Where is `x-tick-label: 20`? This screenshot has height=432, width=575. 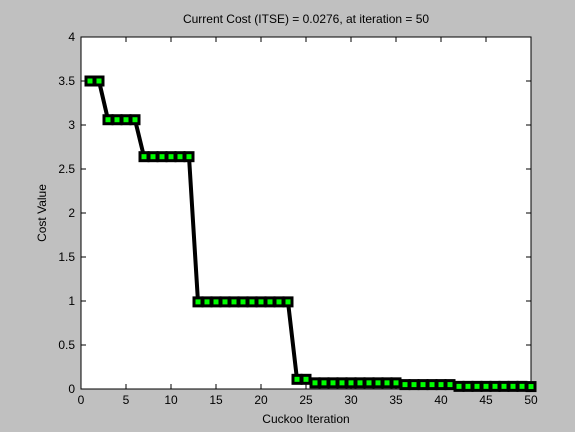
x-tick-label: 20 is located at coordinates (261, 400).